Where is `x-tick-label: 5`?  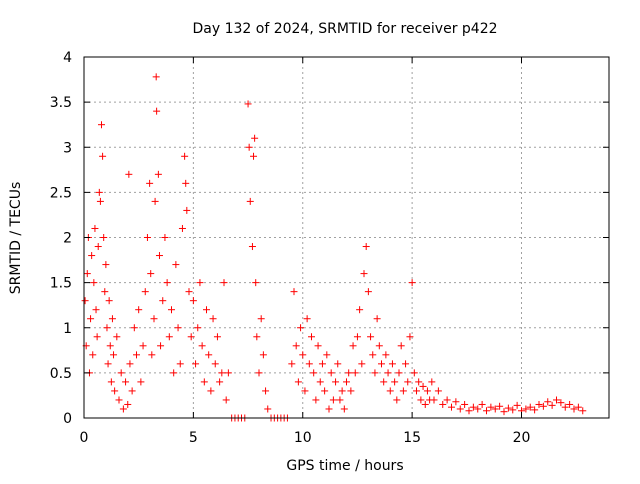
x-tick-label: 5 is located at coordinates (193, 438).